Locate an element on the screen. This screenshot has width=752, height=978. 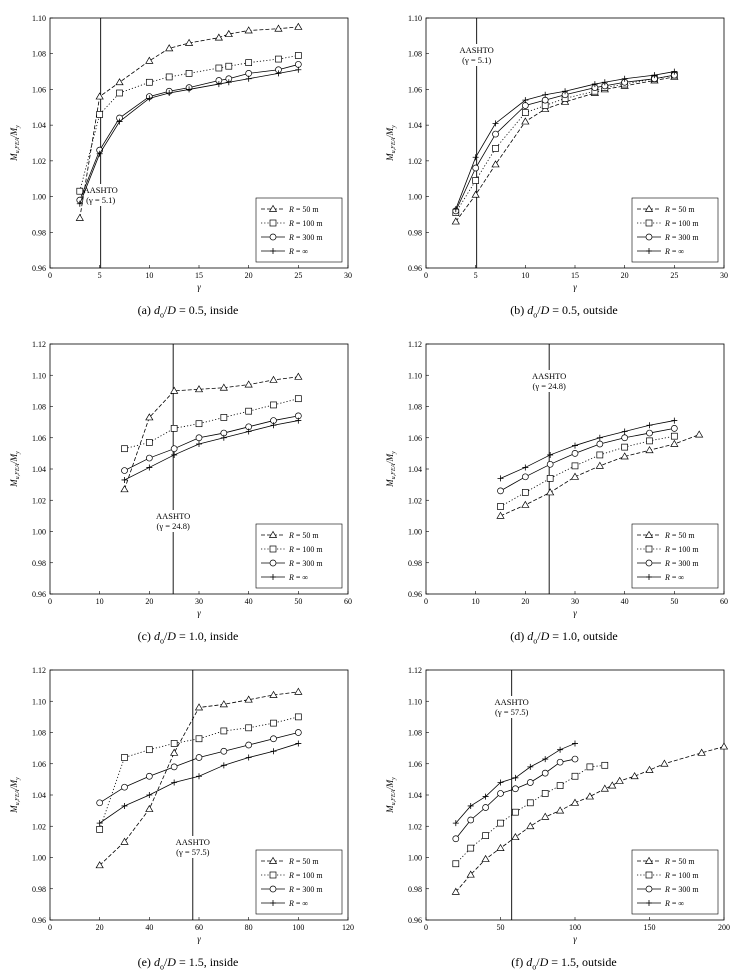
aashto-value: (γ = 5.1) is located at coordinates (476, 60).